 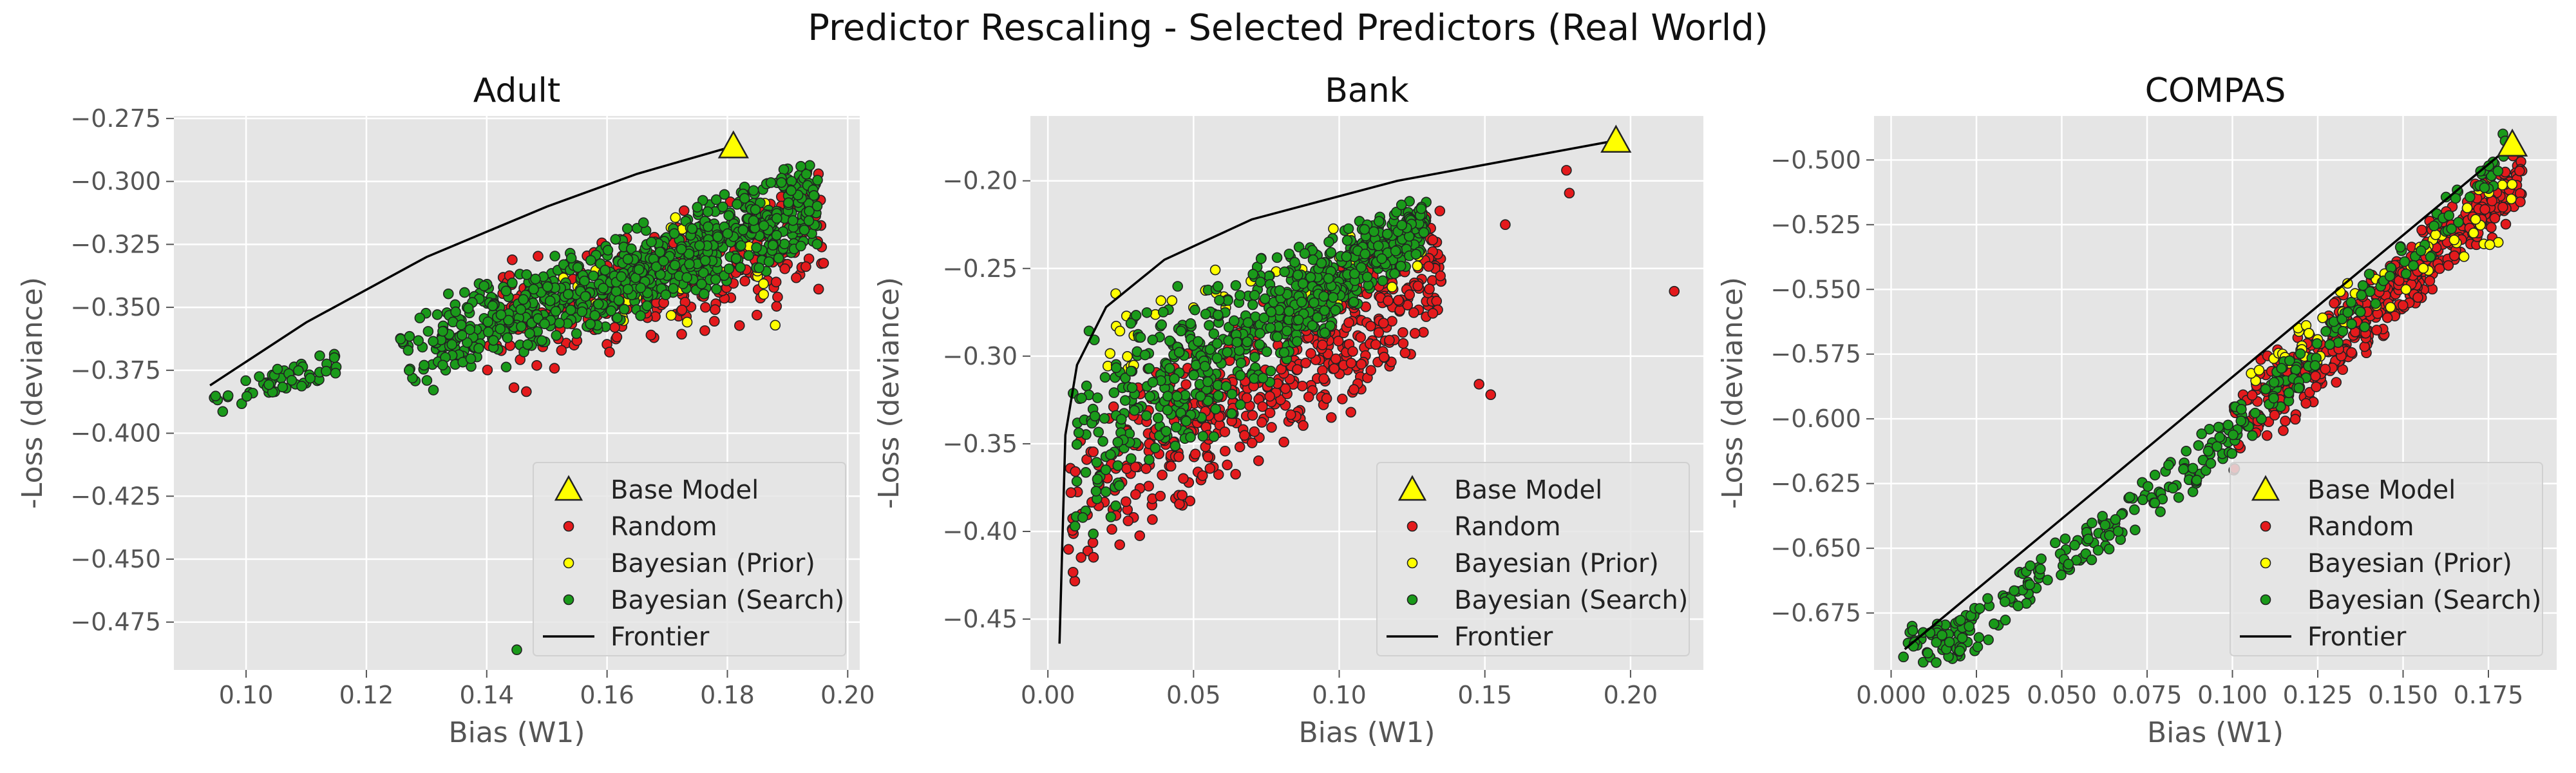 I want to click on legend-base-model-marker, so click(x=569, y=488).